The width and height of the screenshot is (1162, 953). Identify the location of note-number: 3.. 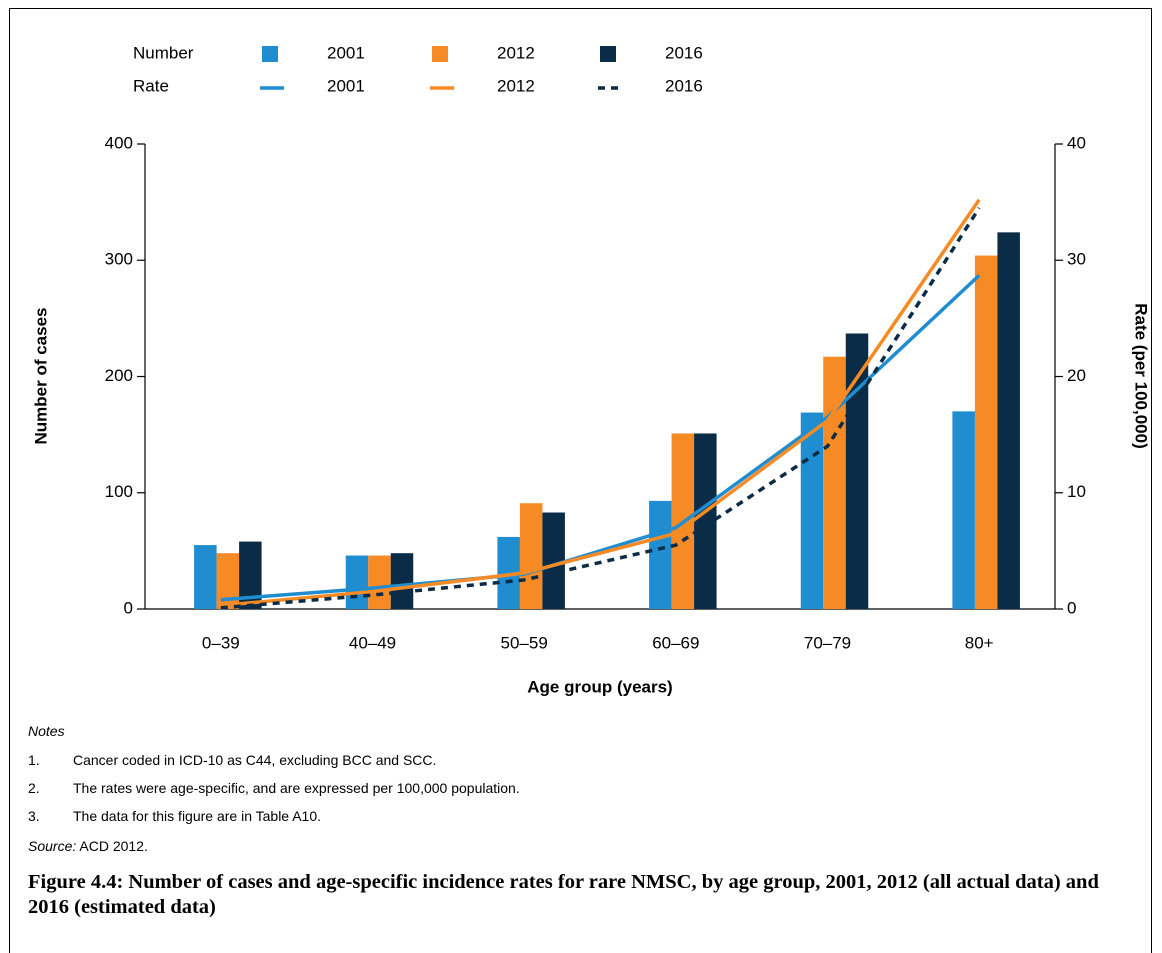
(34, 816).